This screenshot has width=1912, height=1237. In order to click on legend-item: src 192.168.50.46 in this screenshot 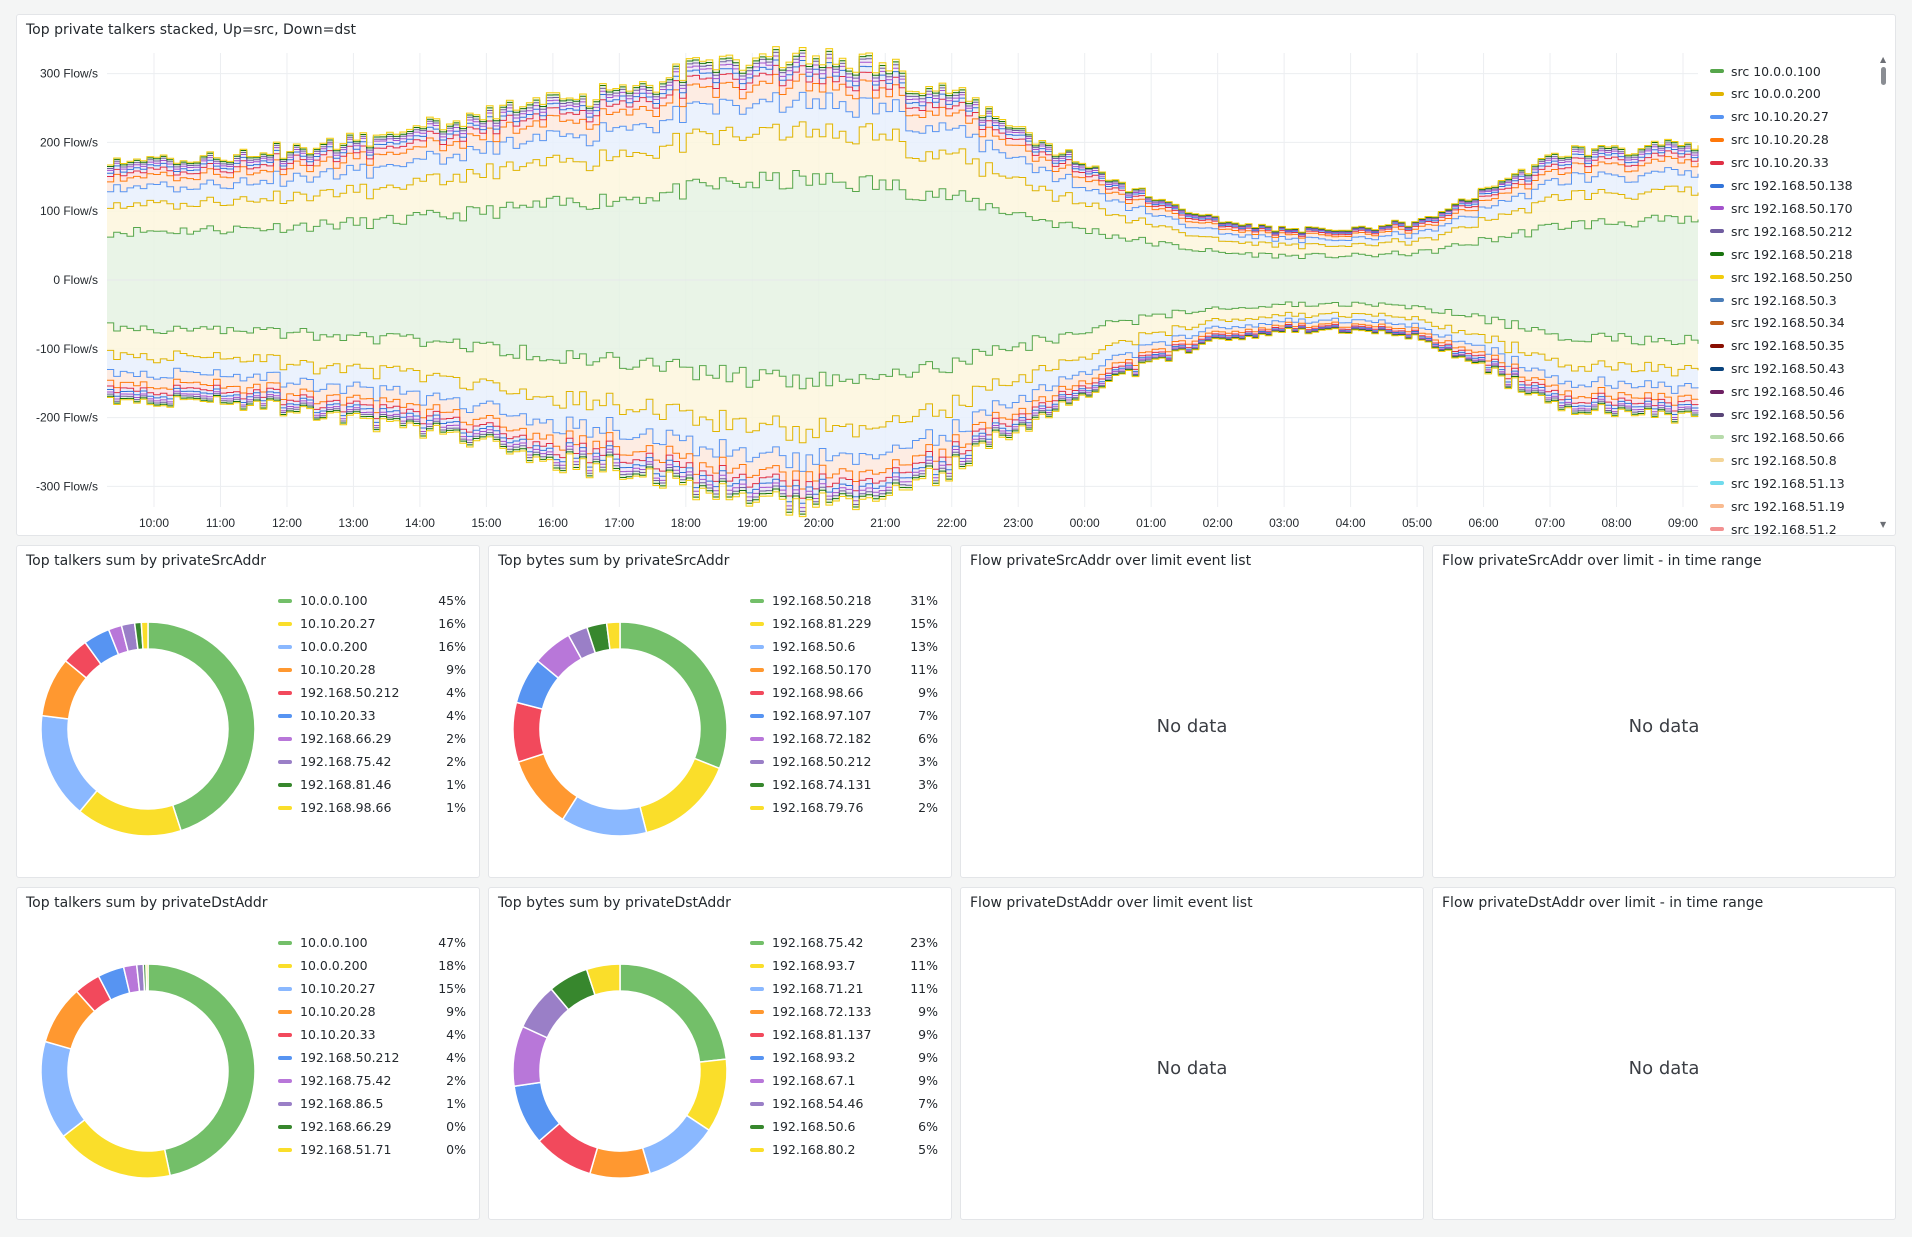, I will do `click(1777, 392)`.